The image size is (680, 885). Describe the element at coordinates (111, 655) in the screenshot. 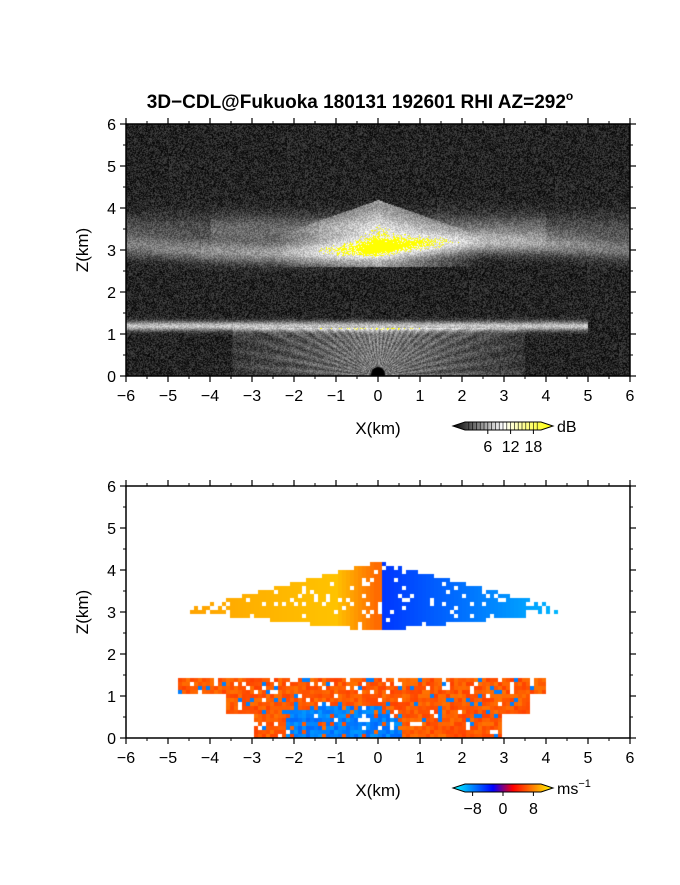

I see `velocity-ytick-label: 2` at that location.